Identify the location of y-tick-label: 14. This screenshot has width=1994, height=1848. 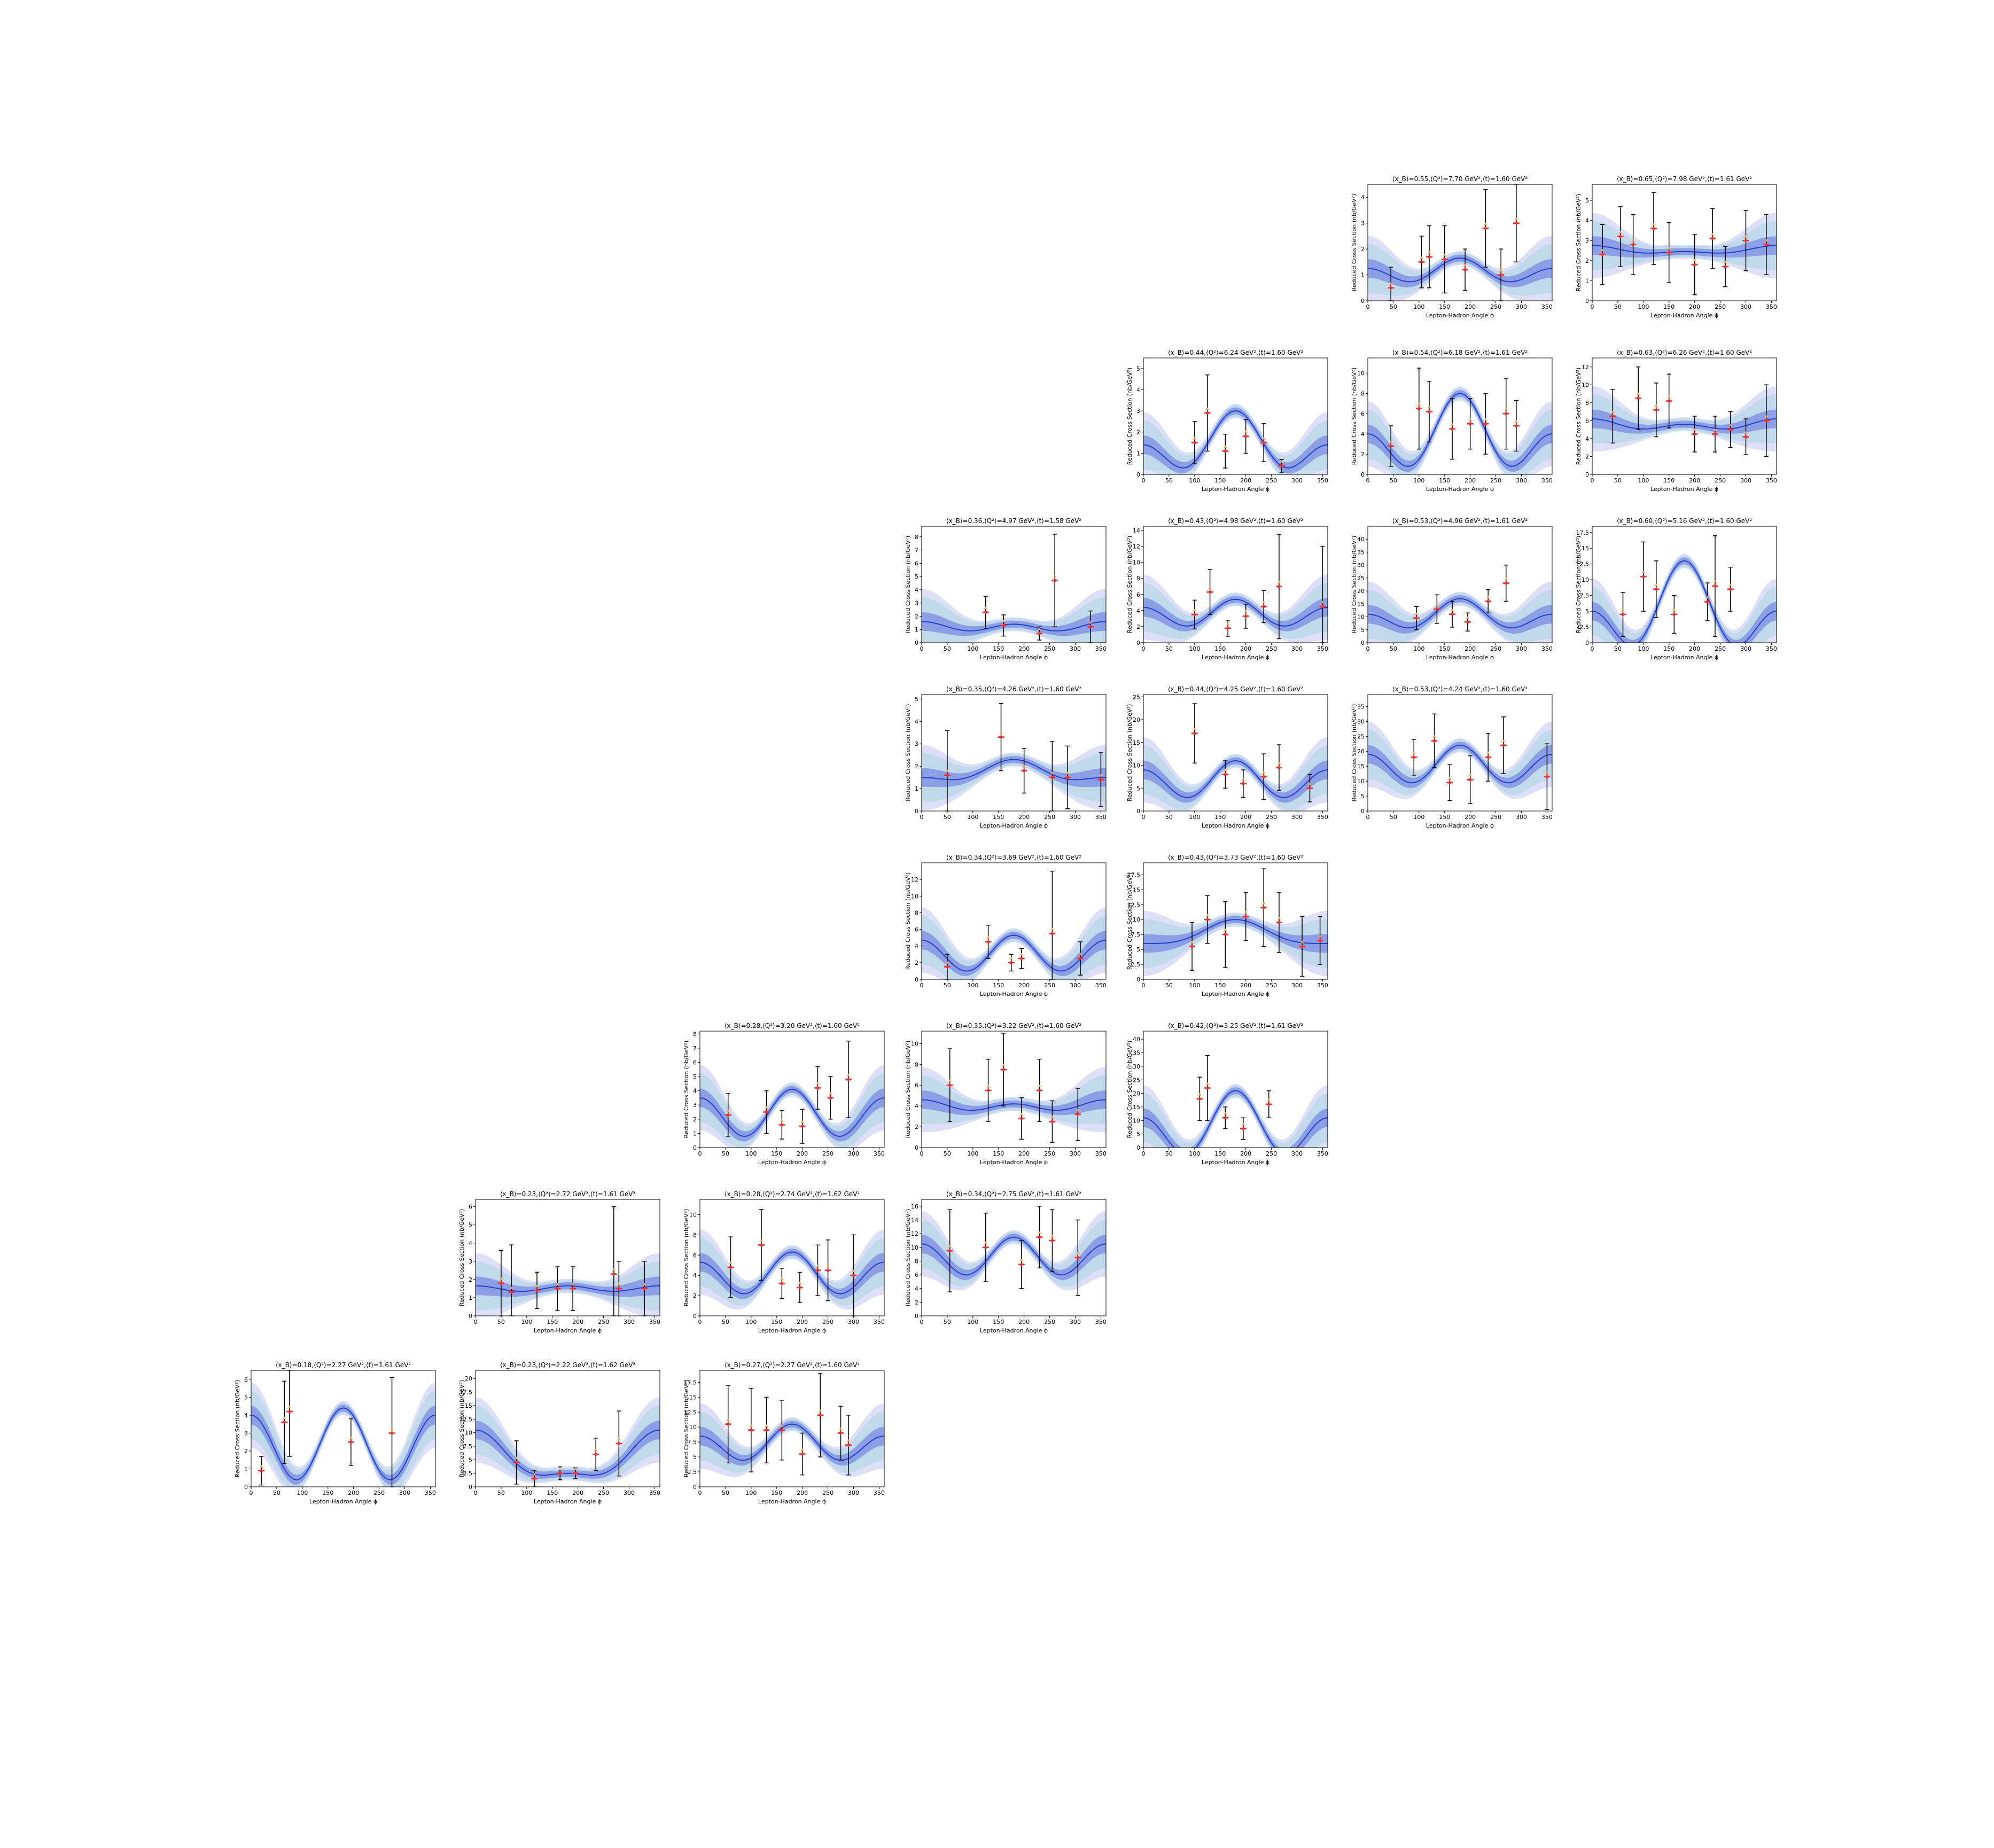
(914, 1220).